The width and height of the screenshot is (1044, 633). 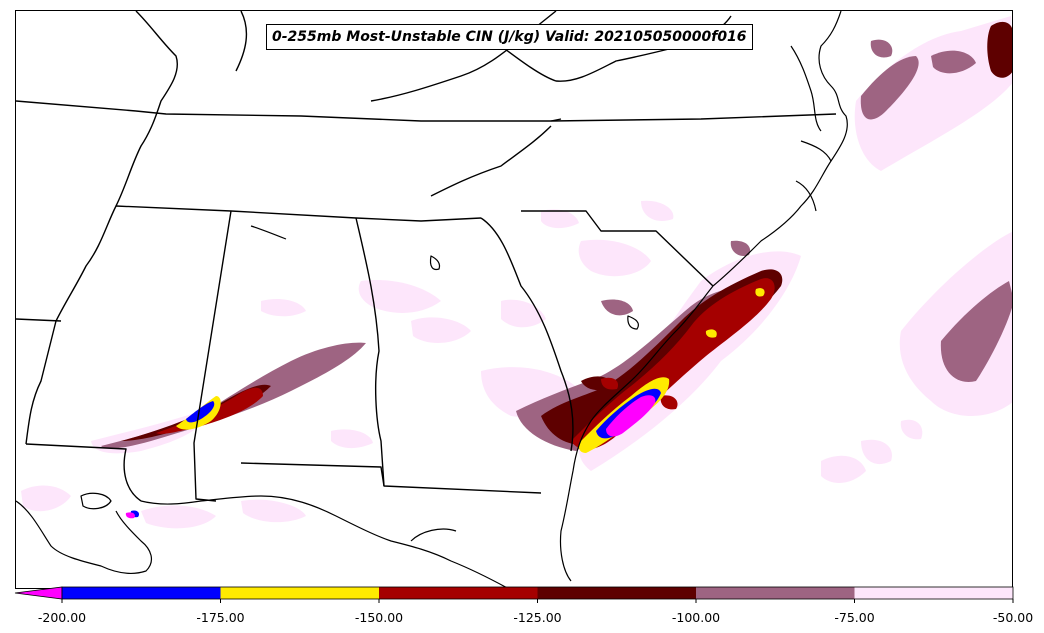 I want to click on colorbar-tick-label: -150.00, so click(x=379, y=617).